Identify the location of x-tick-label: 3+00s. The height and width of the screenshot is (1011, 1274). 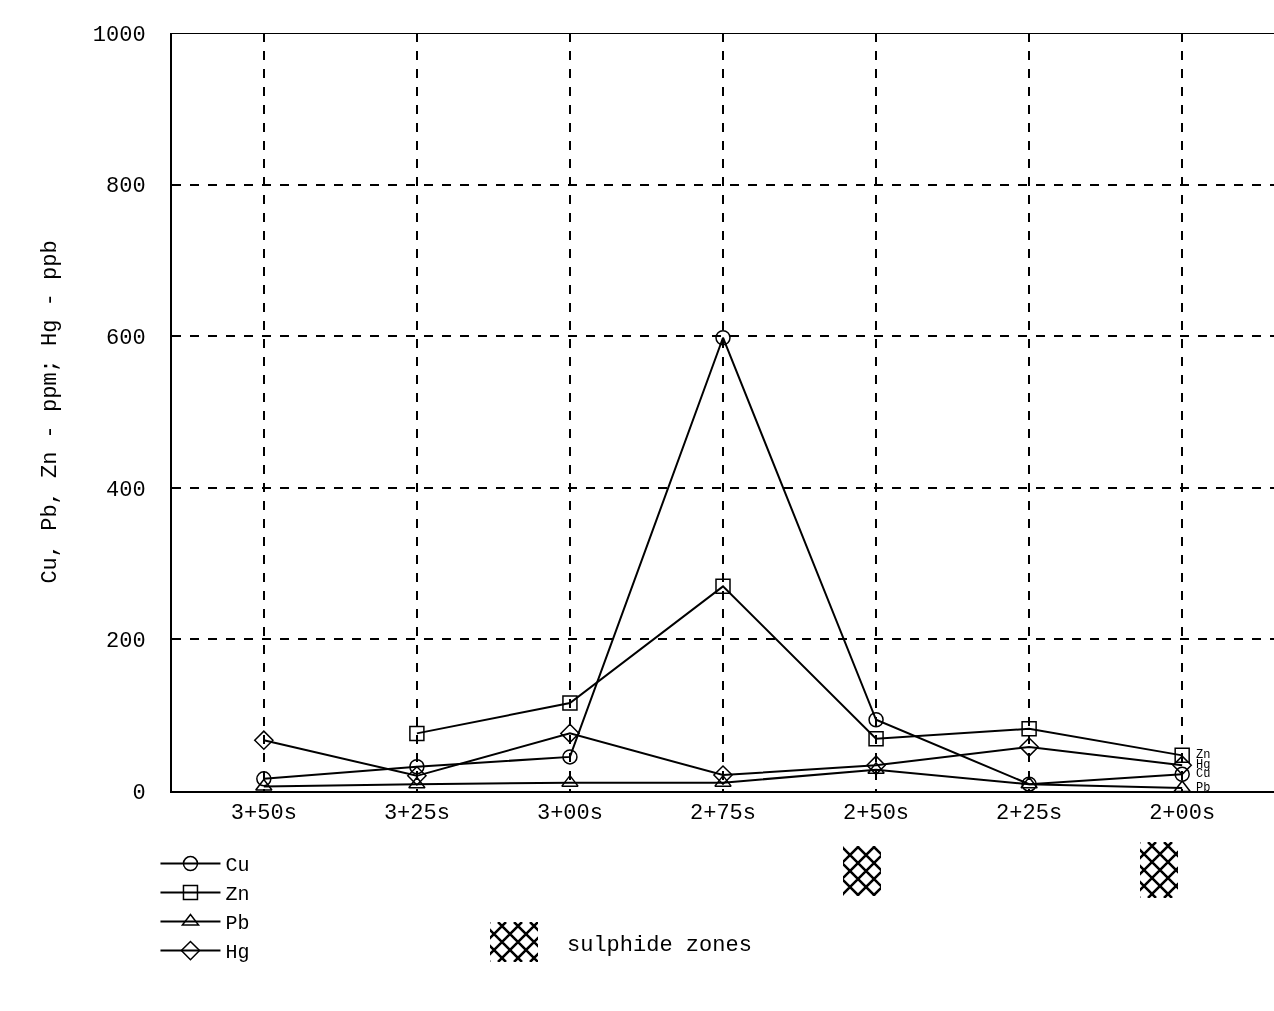
(569, 814).